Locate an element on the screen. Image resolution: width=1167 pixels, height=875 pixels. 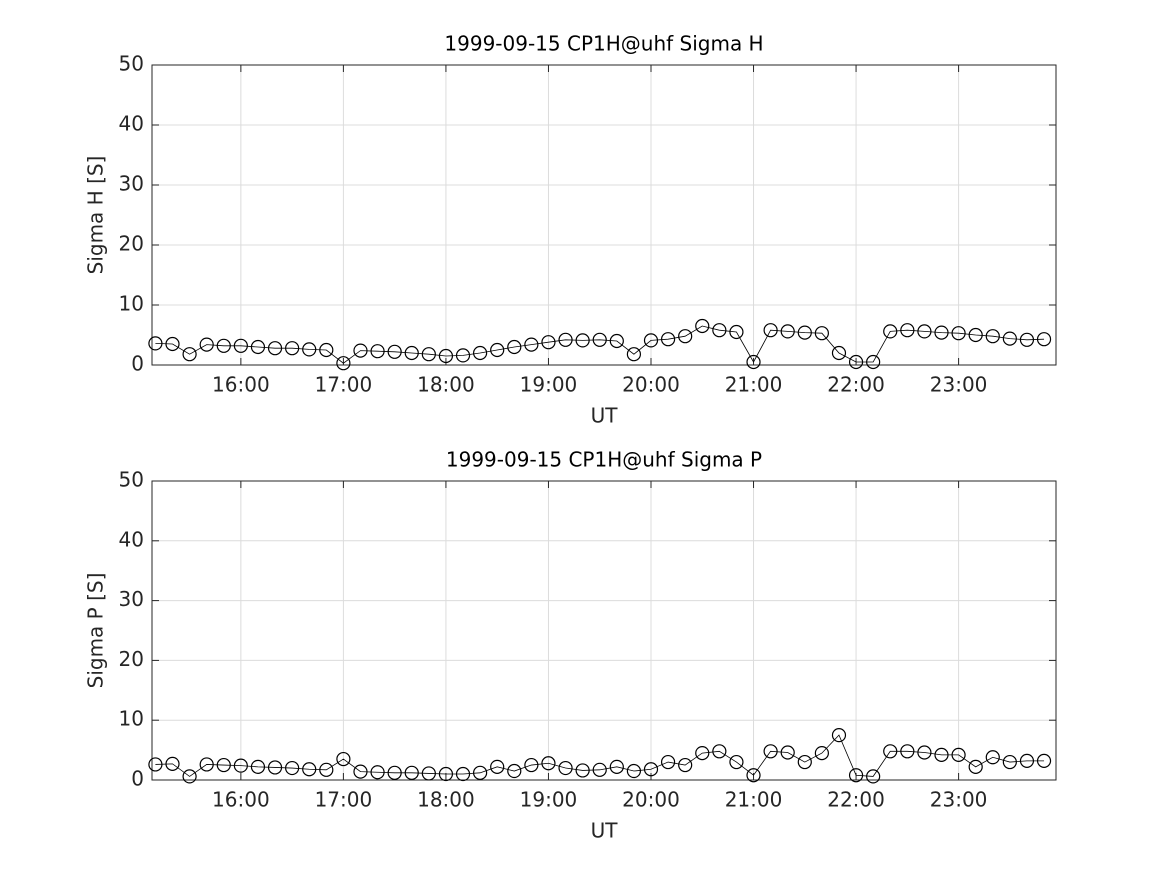
x-tick-label: 16:00 is located at coordinates (241, 385).